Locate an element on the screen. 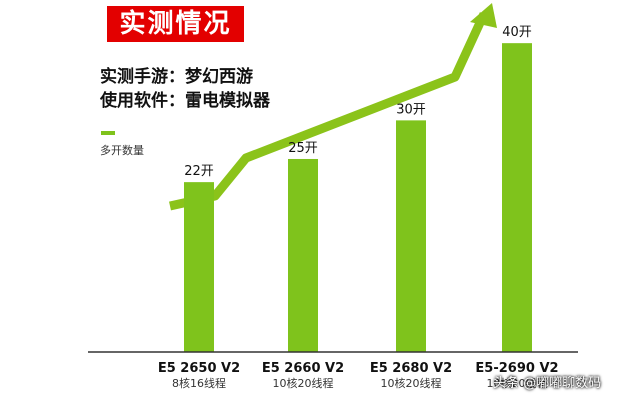 The width and height of the screenshot is (640, 403). watermark: 头条 @嘟嘟聊数码 is located at coordinates (547, 383).